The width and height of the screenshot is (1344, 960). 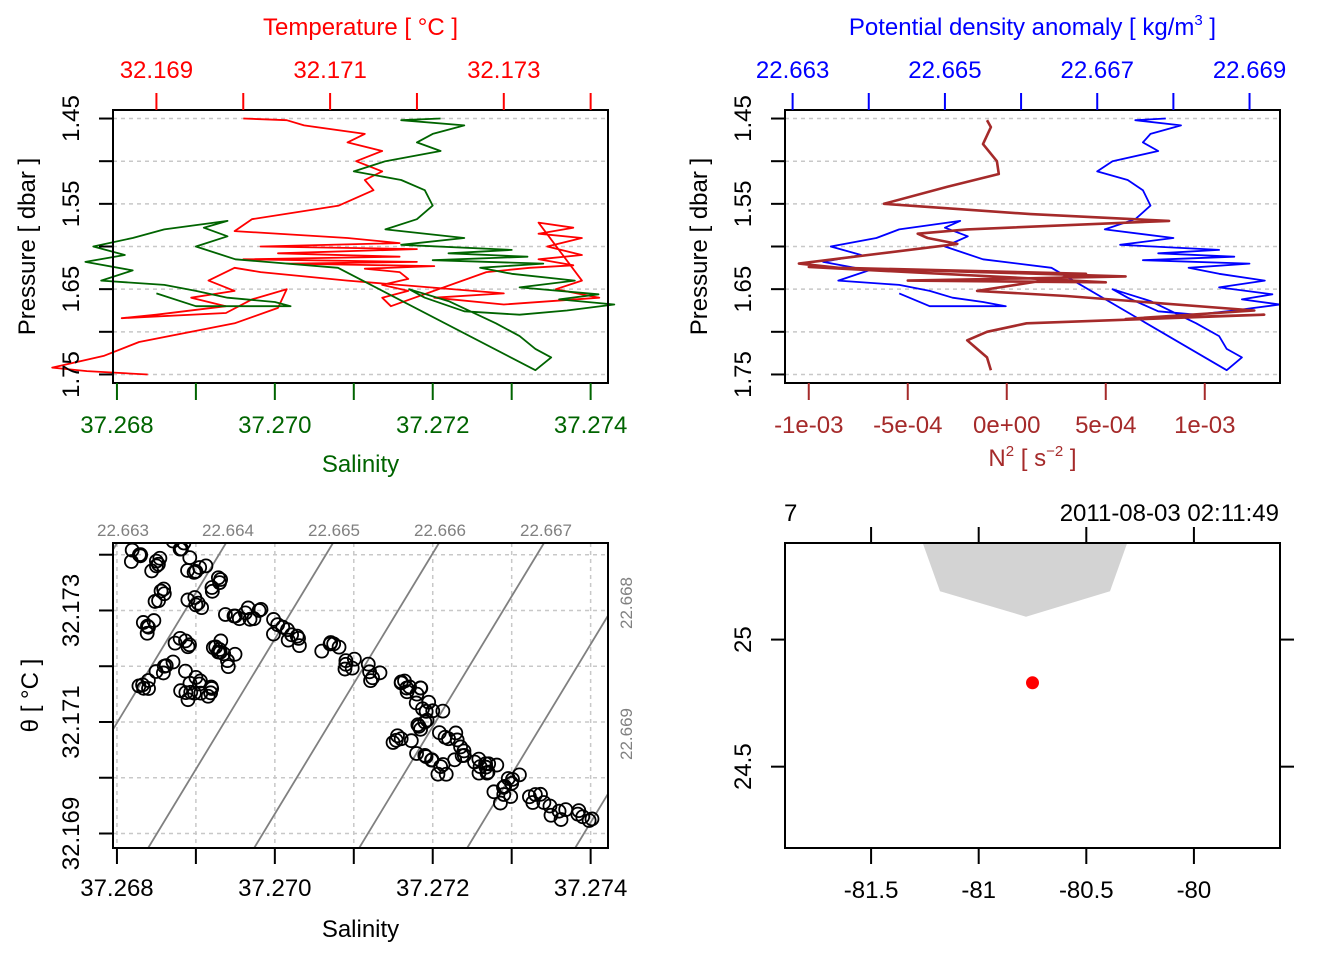 I want to click on y-tick-label: 24.5, so click(x=743, y=766).